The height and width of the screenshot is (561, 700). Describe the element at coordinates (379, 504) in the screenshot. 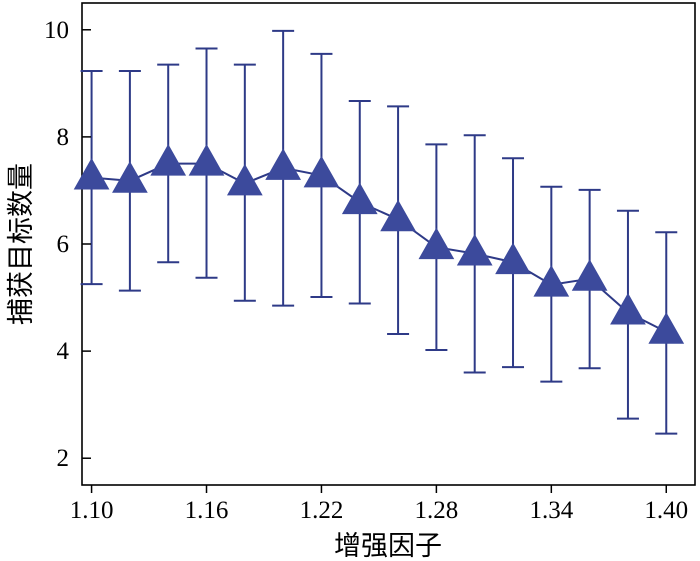

I see `x-ticks: 1.10 1.16 1.22 1.28 1.34 1.40` at that location.